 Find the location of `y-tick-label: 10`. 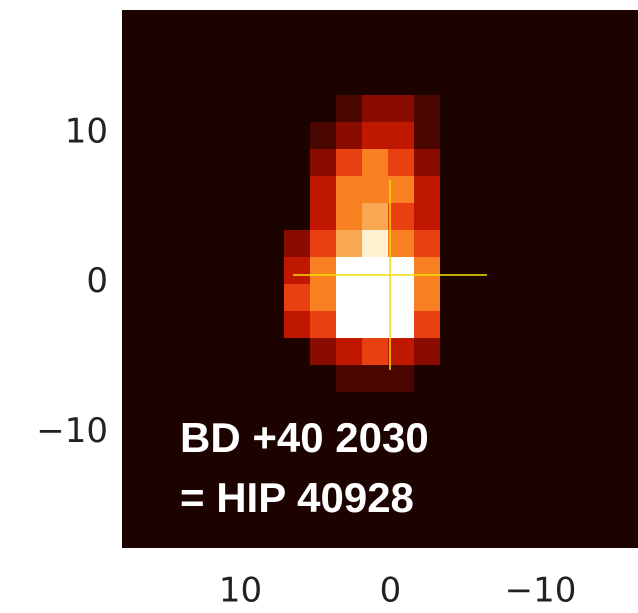

y-tick-label: 10 is located at coordinates (86, 131).